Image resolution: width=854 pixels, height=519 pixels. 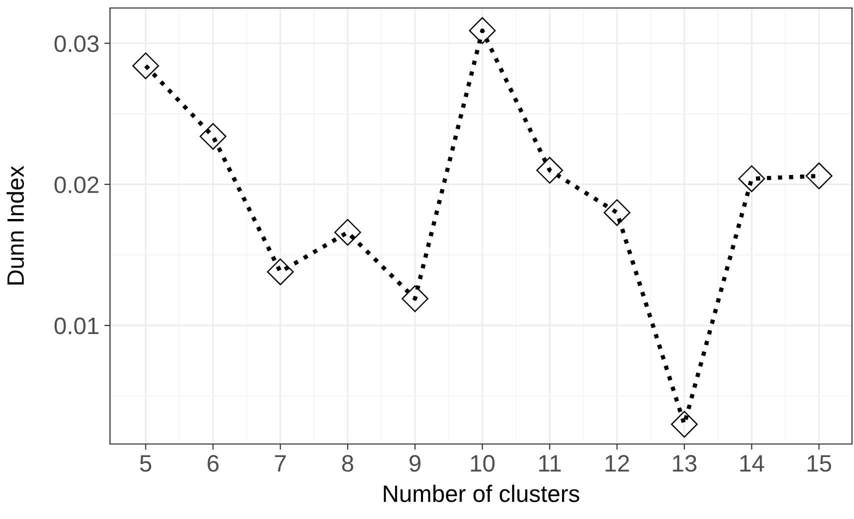 What do you see at coordinates (483, 463) in the screenshot?
I see `x-tick-label: 10` at bounding box center [483, 463].